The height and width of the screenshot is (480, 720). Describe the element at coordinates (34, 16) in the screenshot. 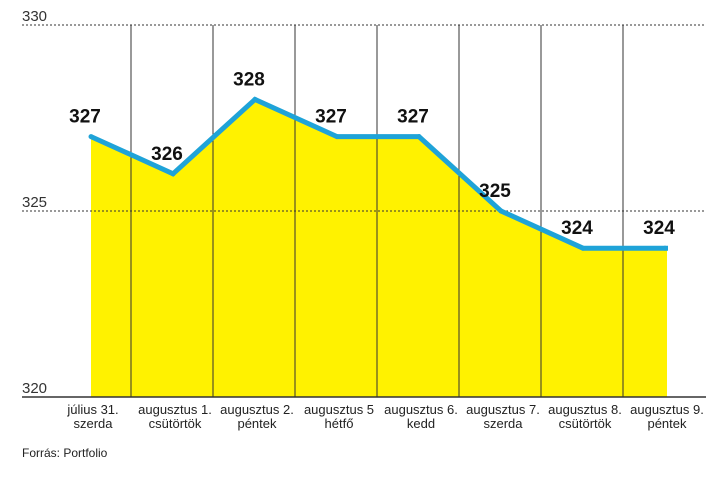

I see `y-tick-label-330: 330` at that location.